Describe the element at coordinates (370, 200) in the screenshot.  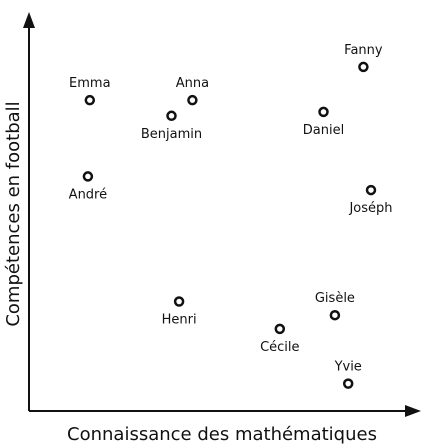
I see `point-joseph: Joséph` at that location.